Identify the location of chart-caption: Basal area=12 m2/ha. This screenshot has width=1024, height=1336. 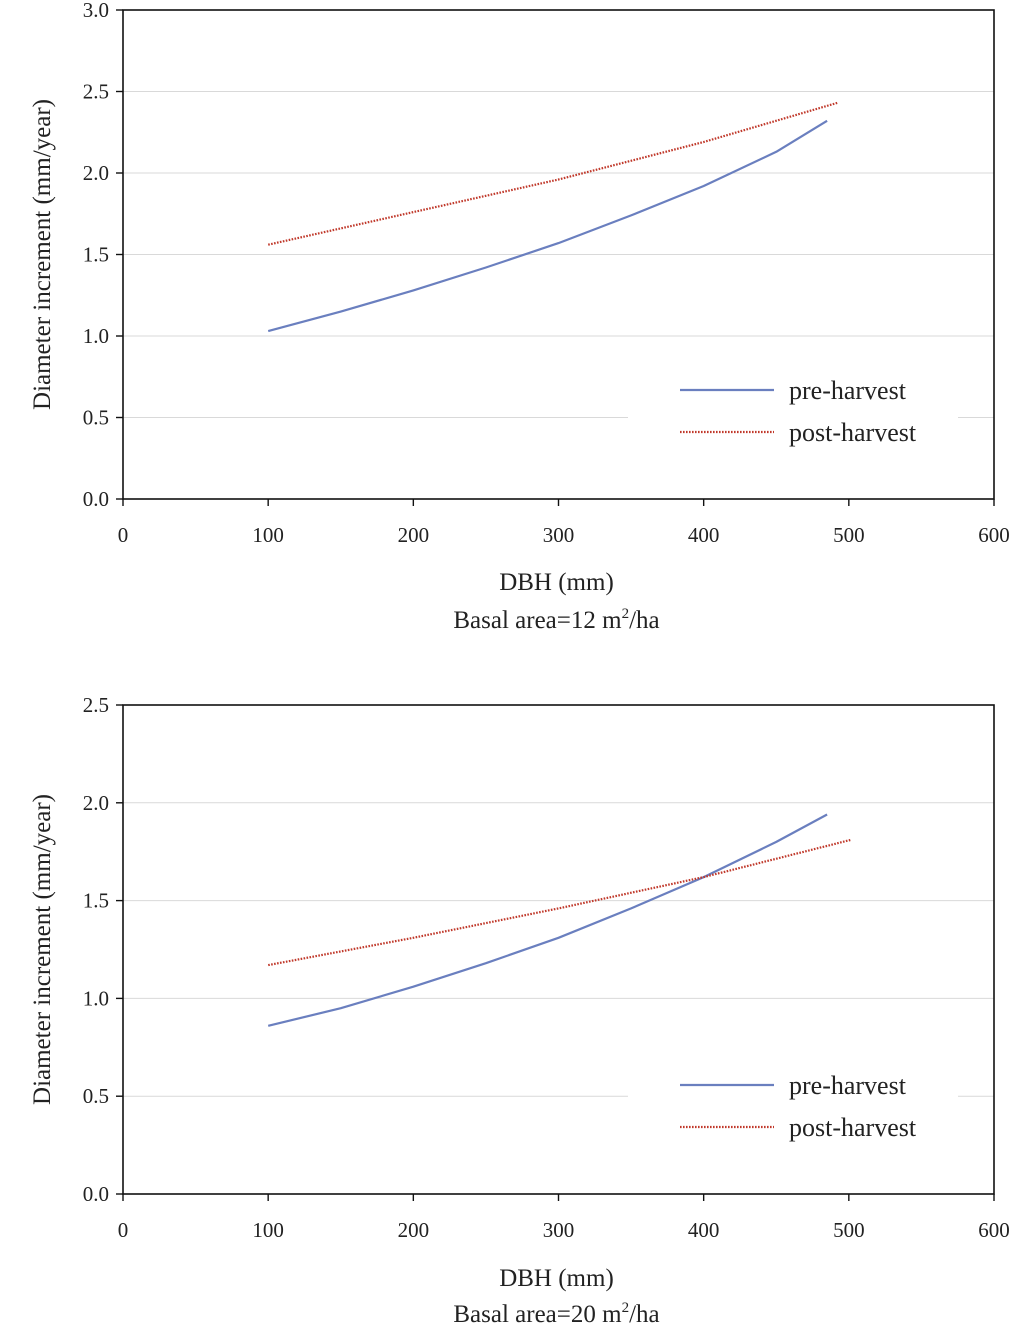
(556, 620).